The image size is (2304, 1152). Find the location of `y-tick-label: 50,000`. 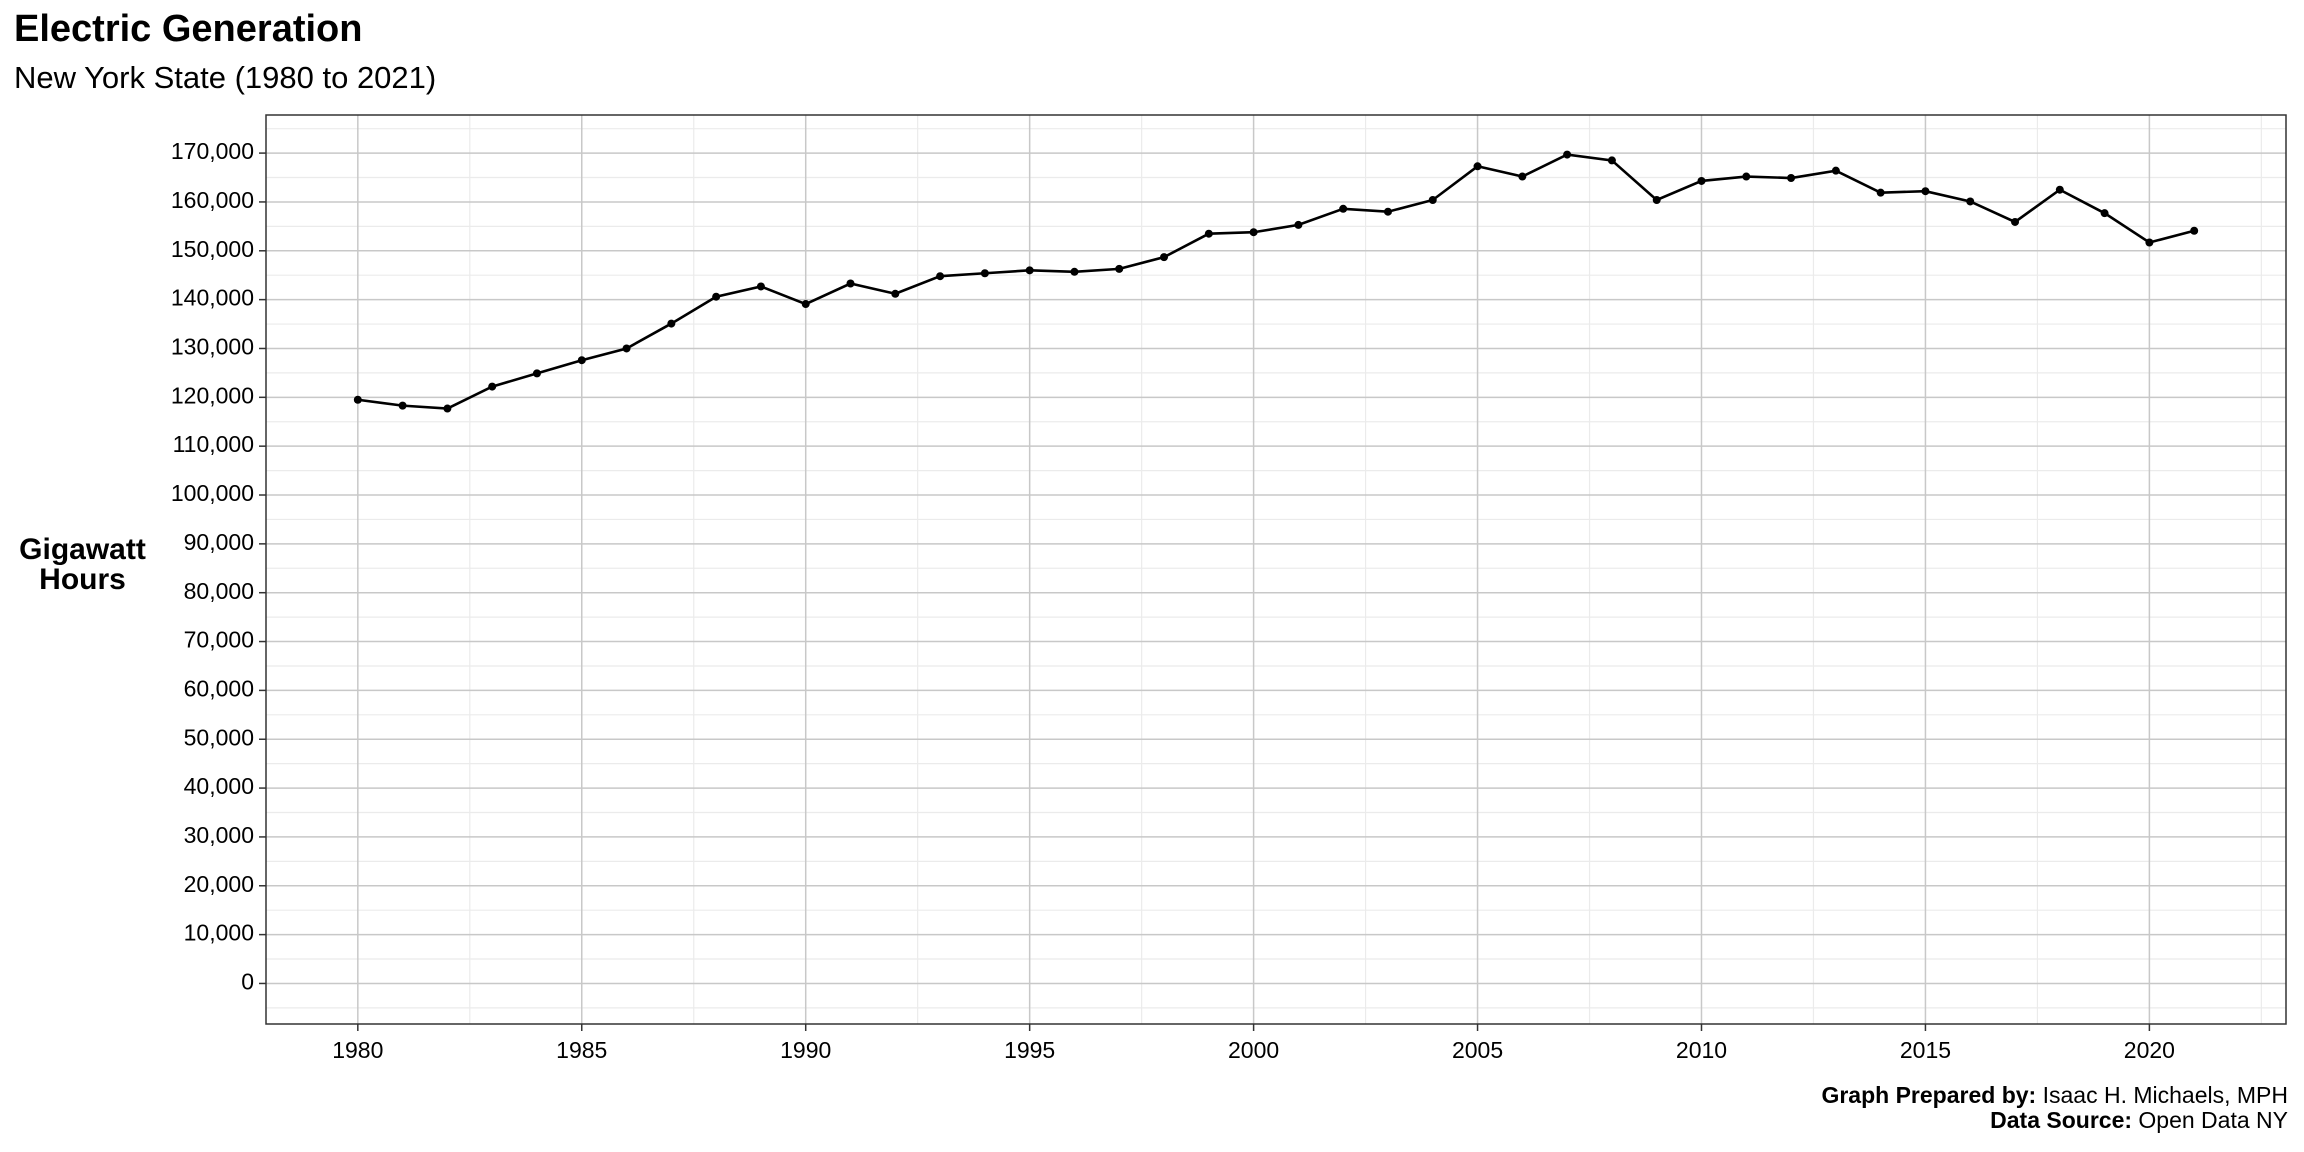

y-tick-label: 50,000 is located at coordinates (219, 737).